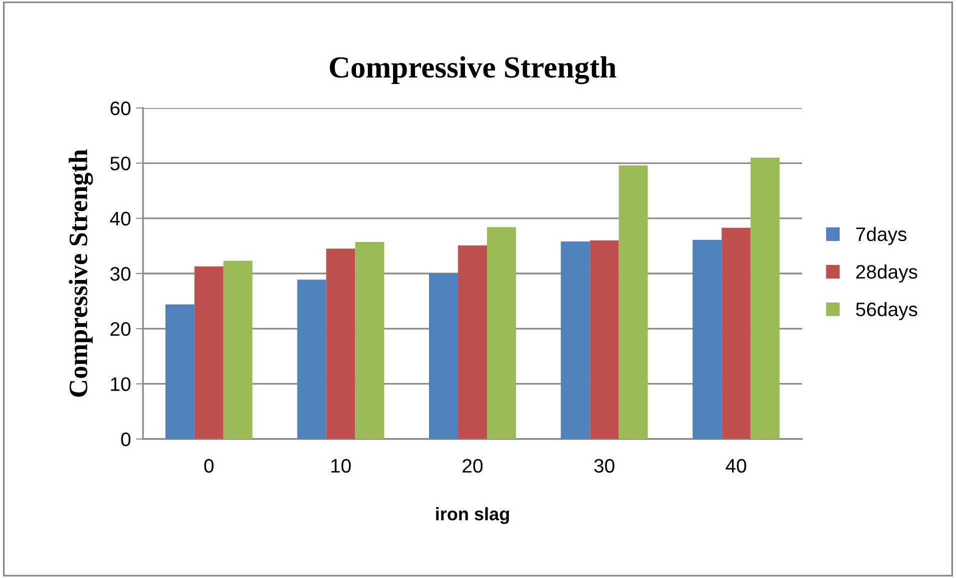  Describe the element at coordinates (472, 515) in the screenshot. I see `x-axis-title: iron slag` at that location.